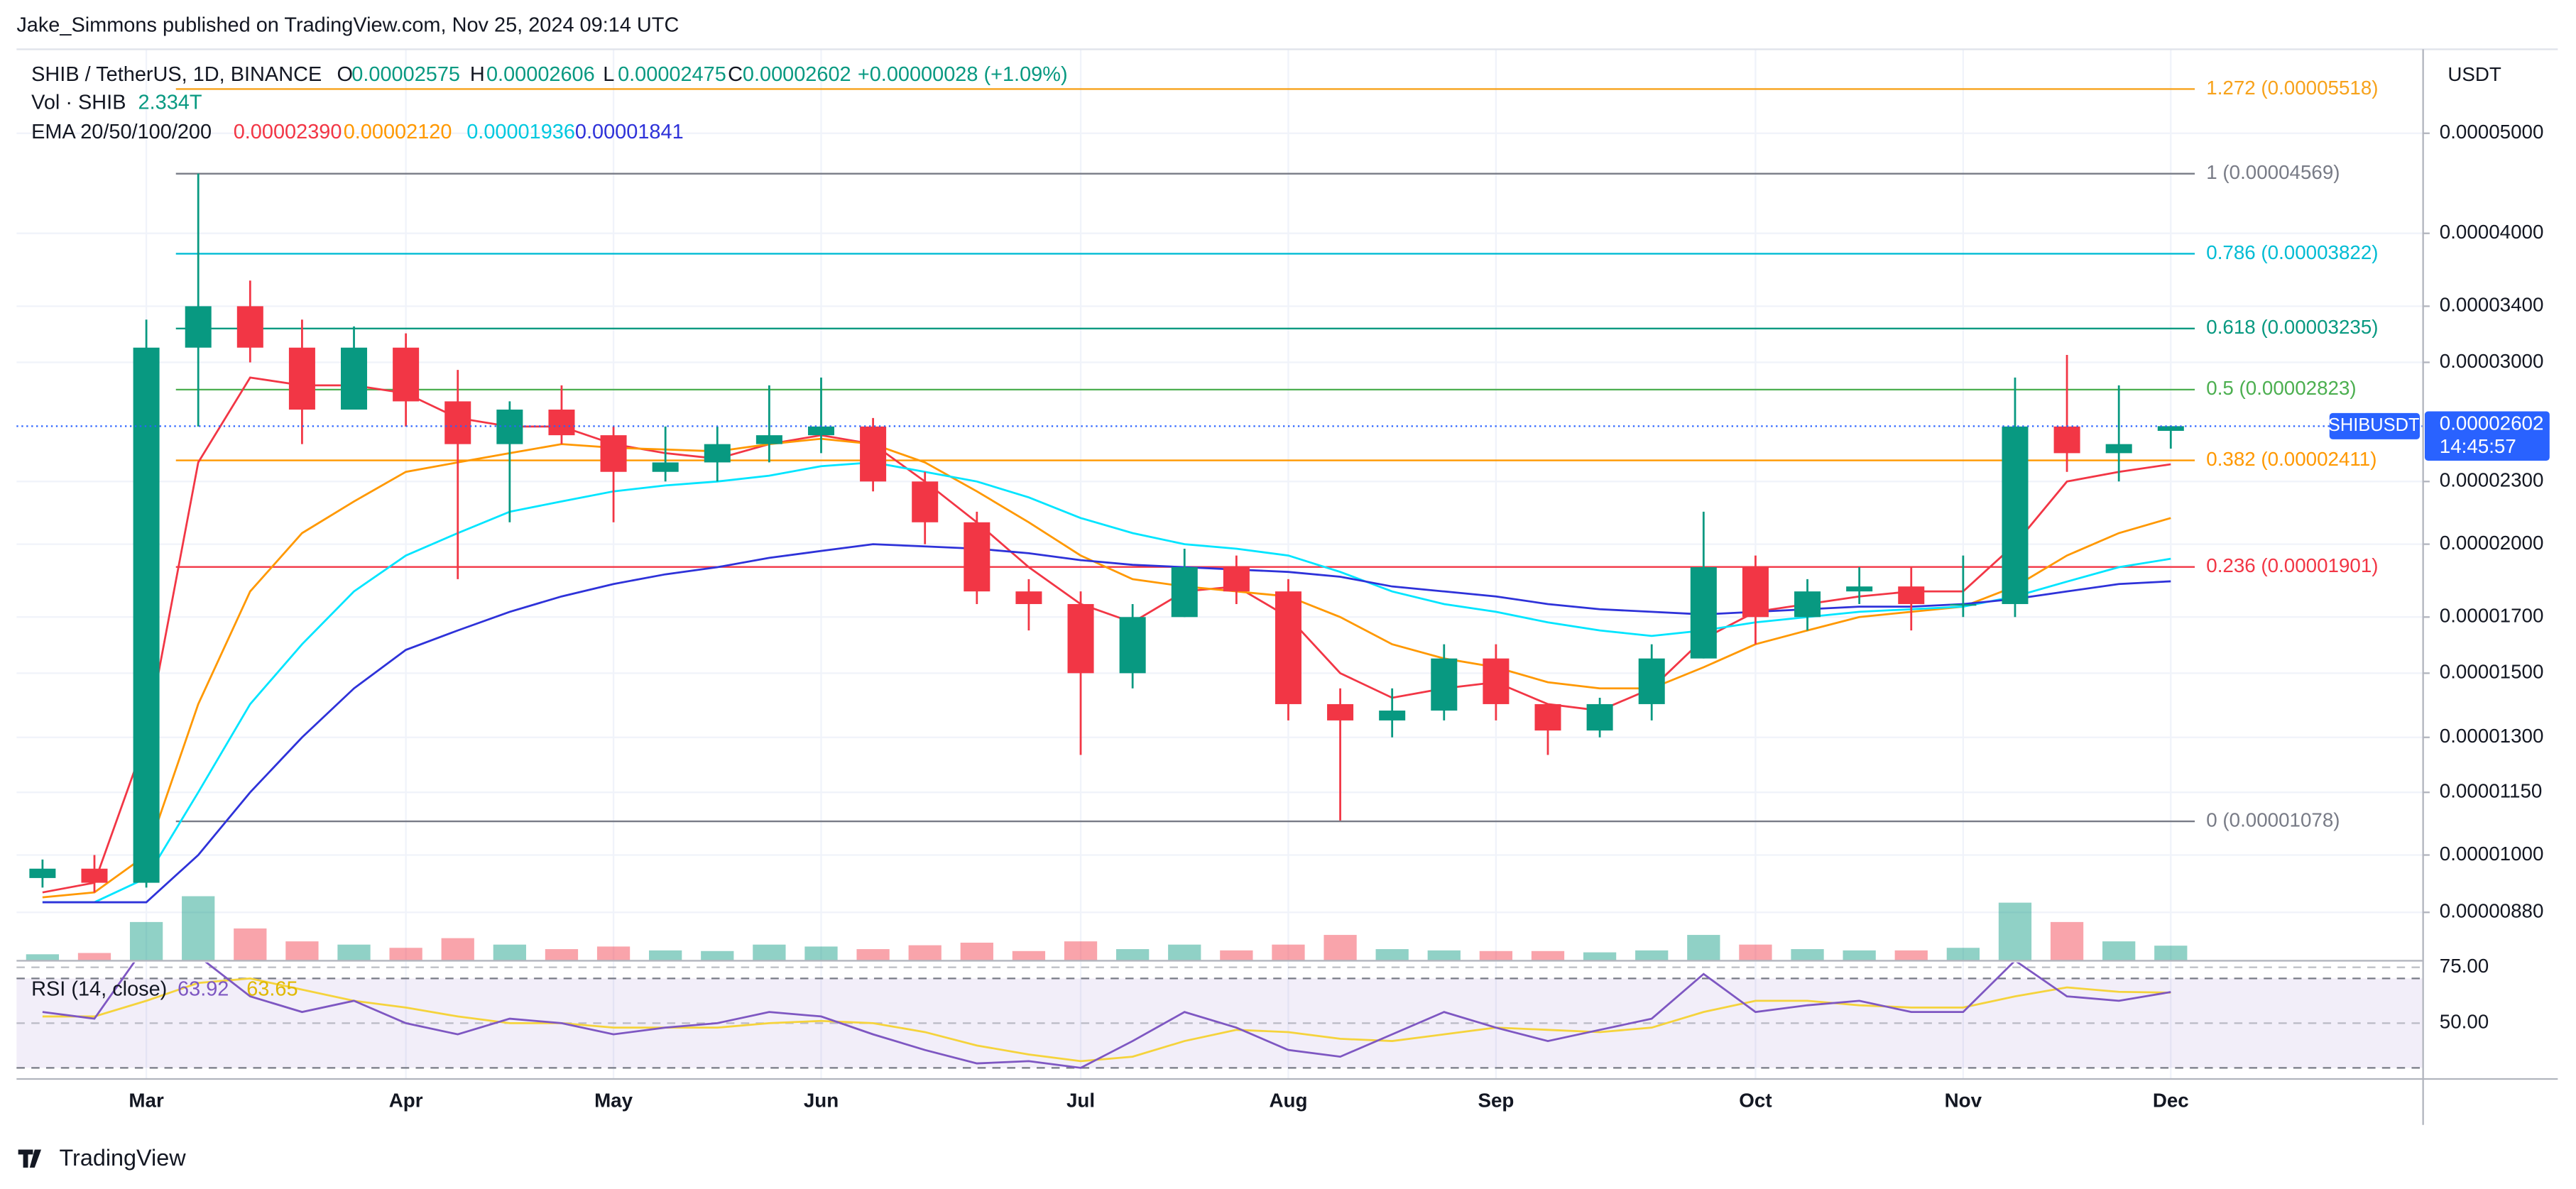 The height and width of the screenshot is (1189, 2576). I want to click on y-tick-label: 0.00002000, so click(2492, 543).